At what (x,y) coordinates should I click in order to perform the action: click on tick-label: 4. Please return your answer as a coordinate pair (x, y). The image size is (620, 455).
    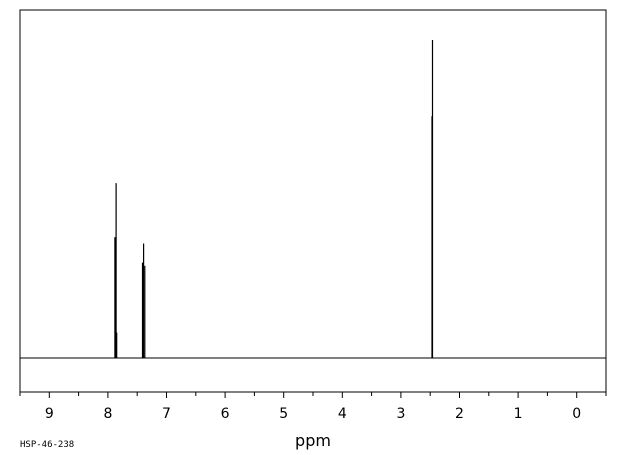
    Looking at the image, I should click on (342, 414).